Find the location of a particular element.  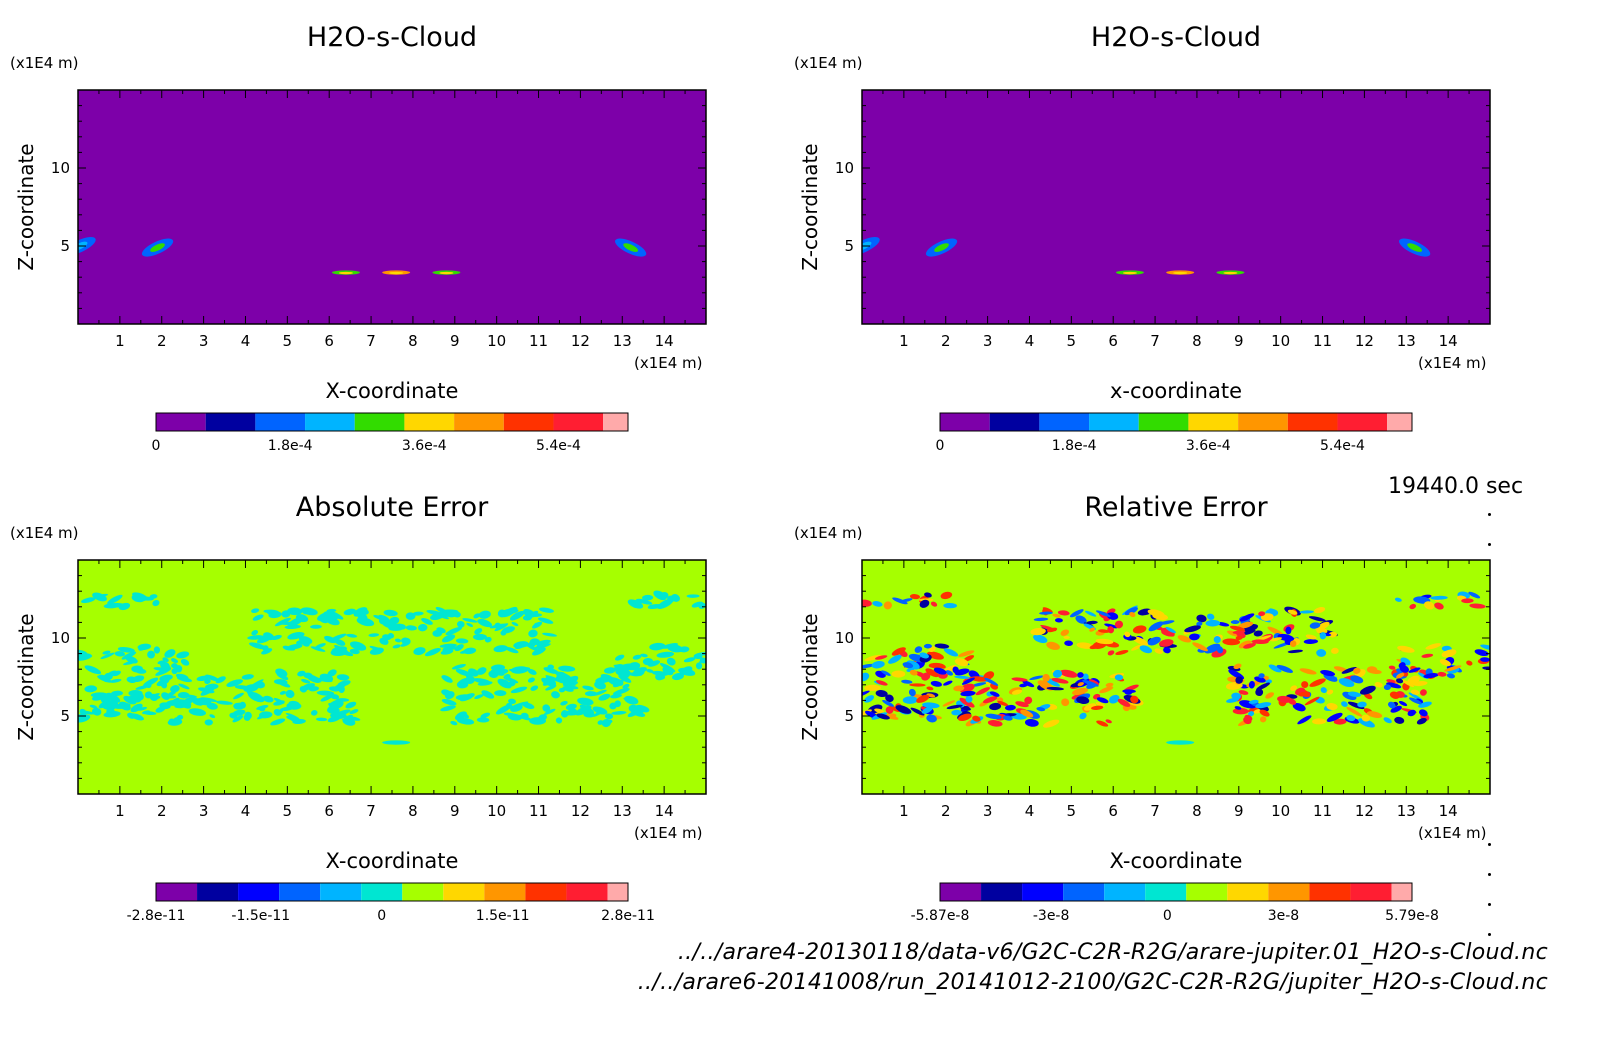

x-tick-label: 12 is located at coordinates (1364, 341).